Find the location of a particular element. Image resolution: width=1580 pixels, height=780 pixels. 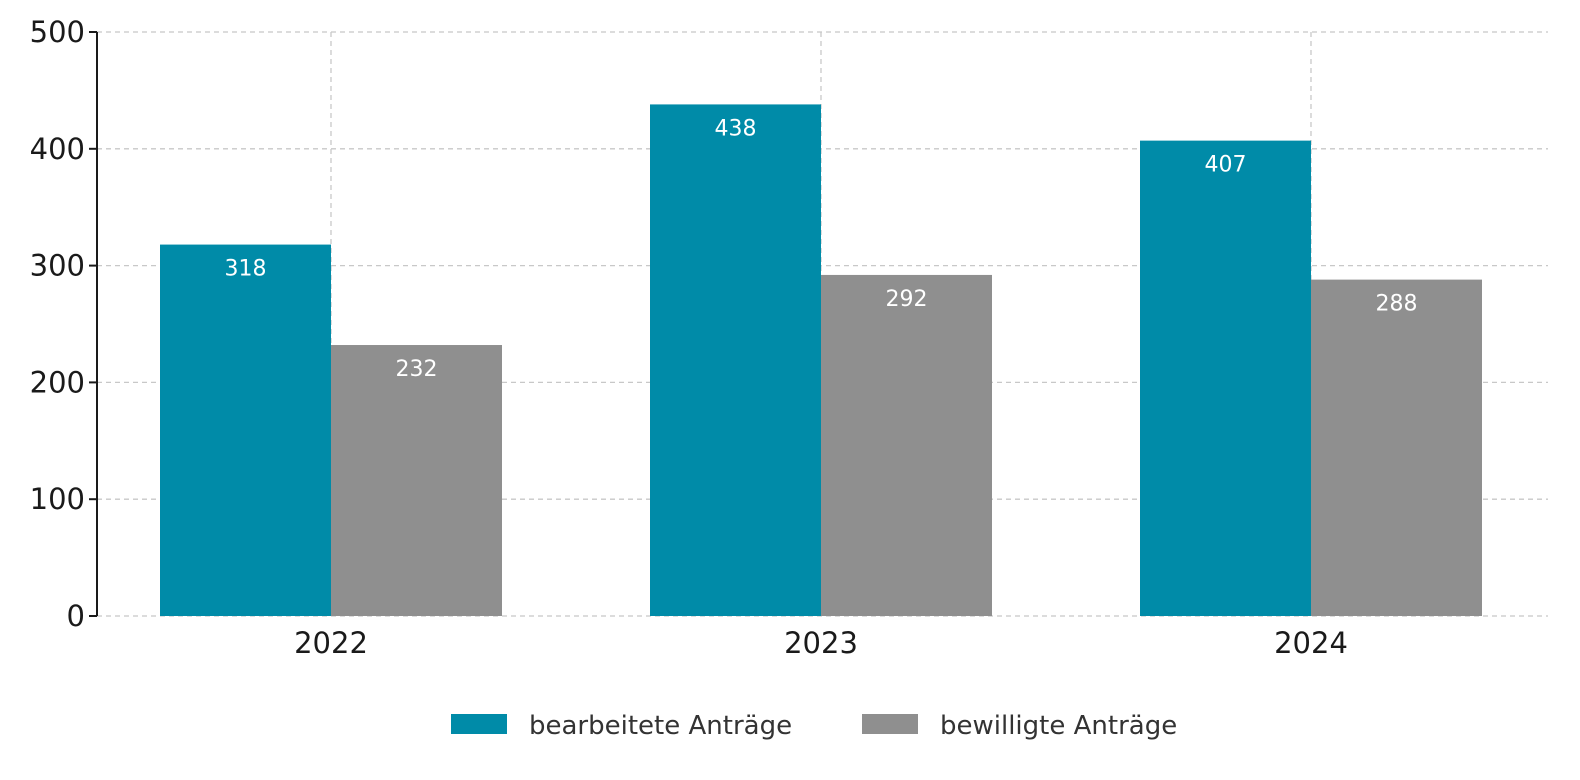

x-tick-label: 2023 is located at coordinates (821, 643).